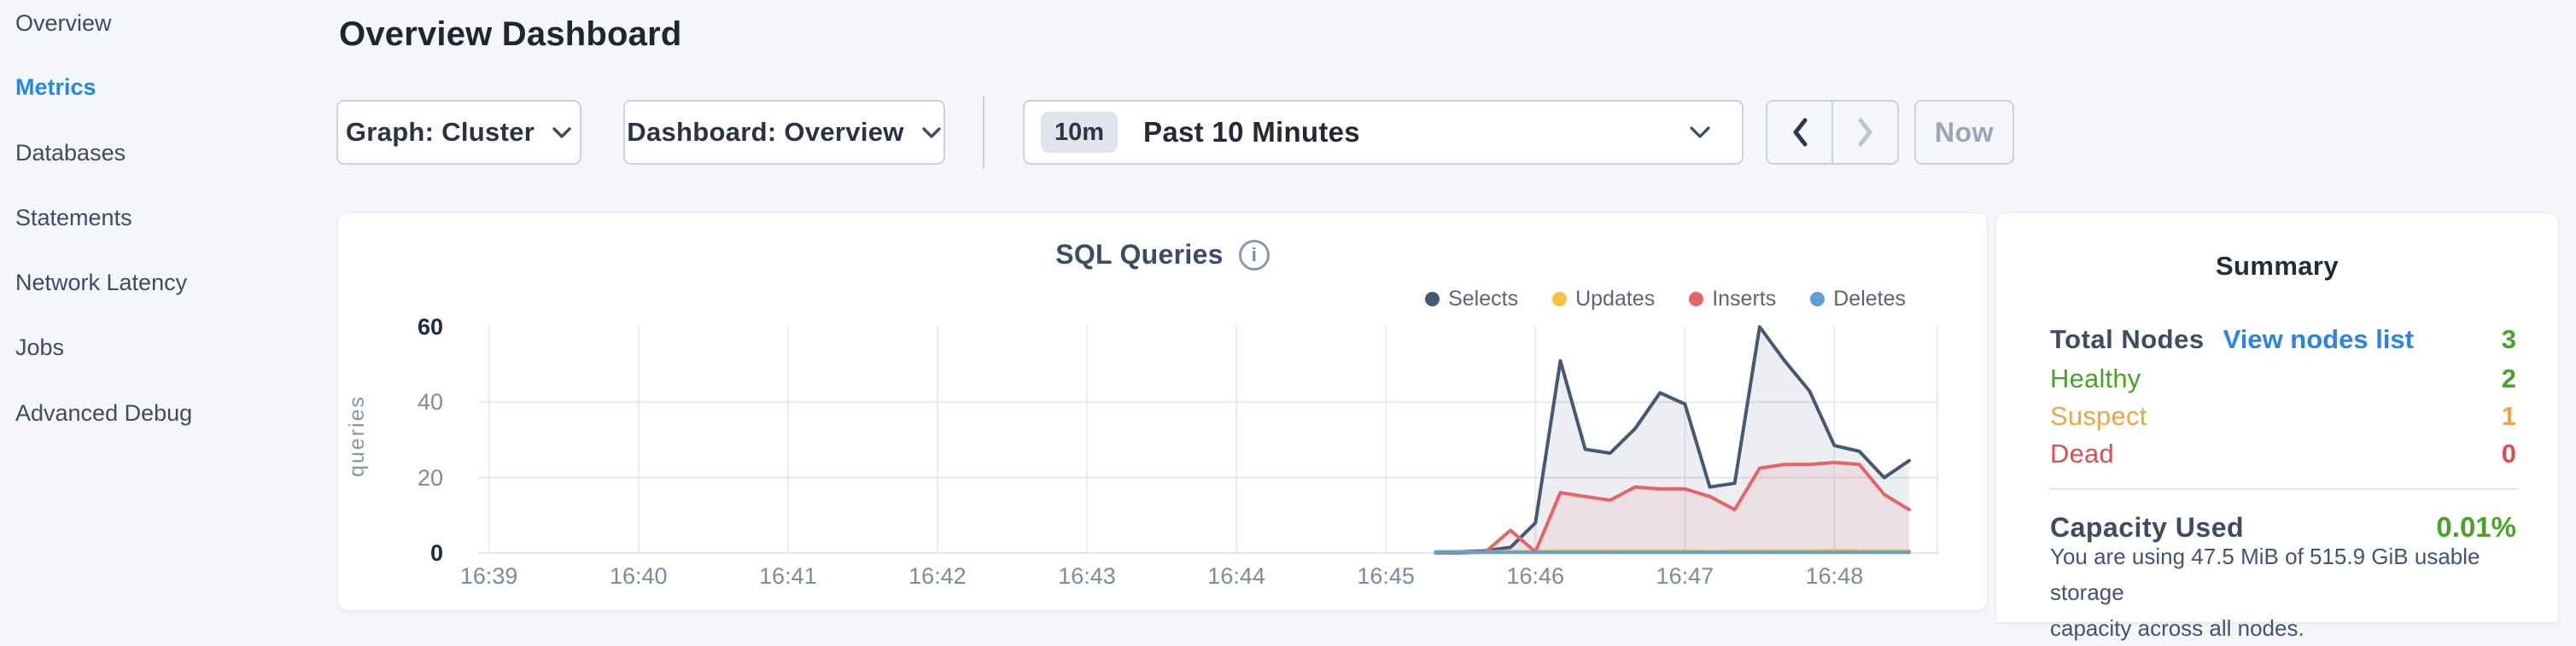 The height and width of the screenshot is (646, 2576). I want to click on dashboard-label: Dashboard: Overview, so click(765, 132).